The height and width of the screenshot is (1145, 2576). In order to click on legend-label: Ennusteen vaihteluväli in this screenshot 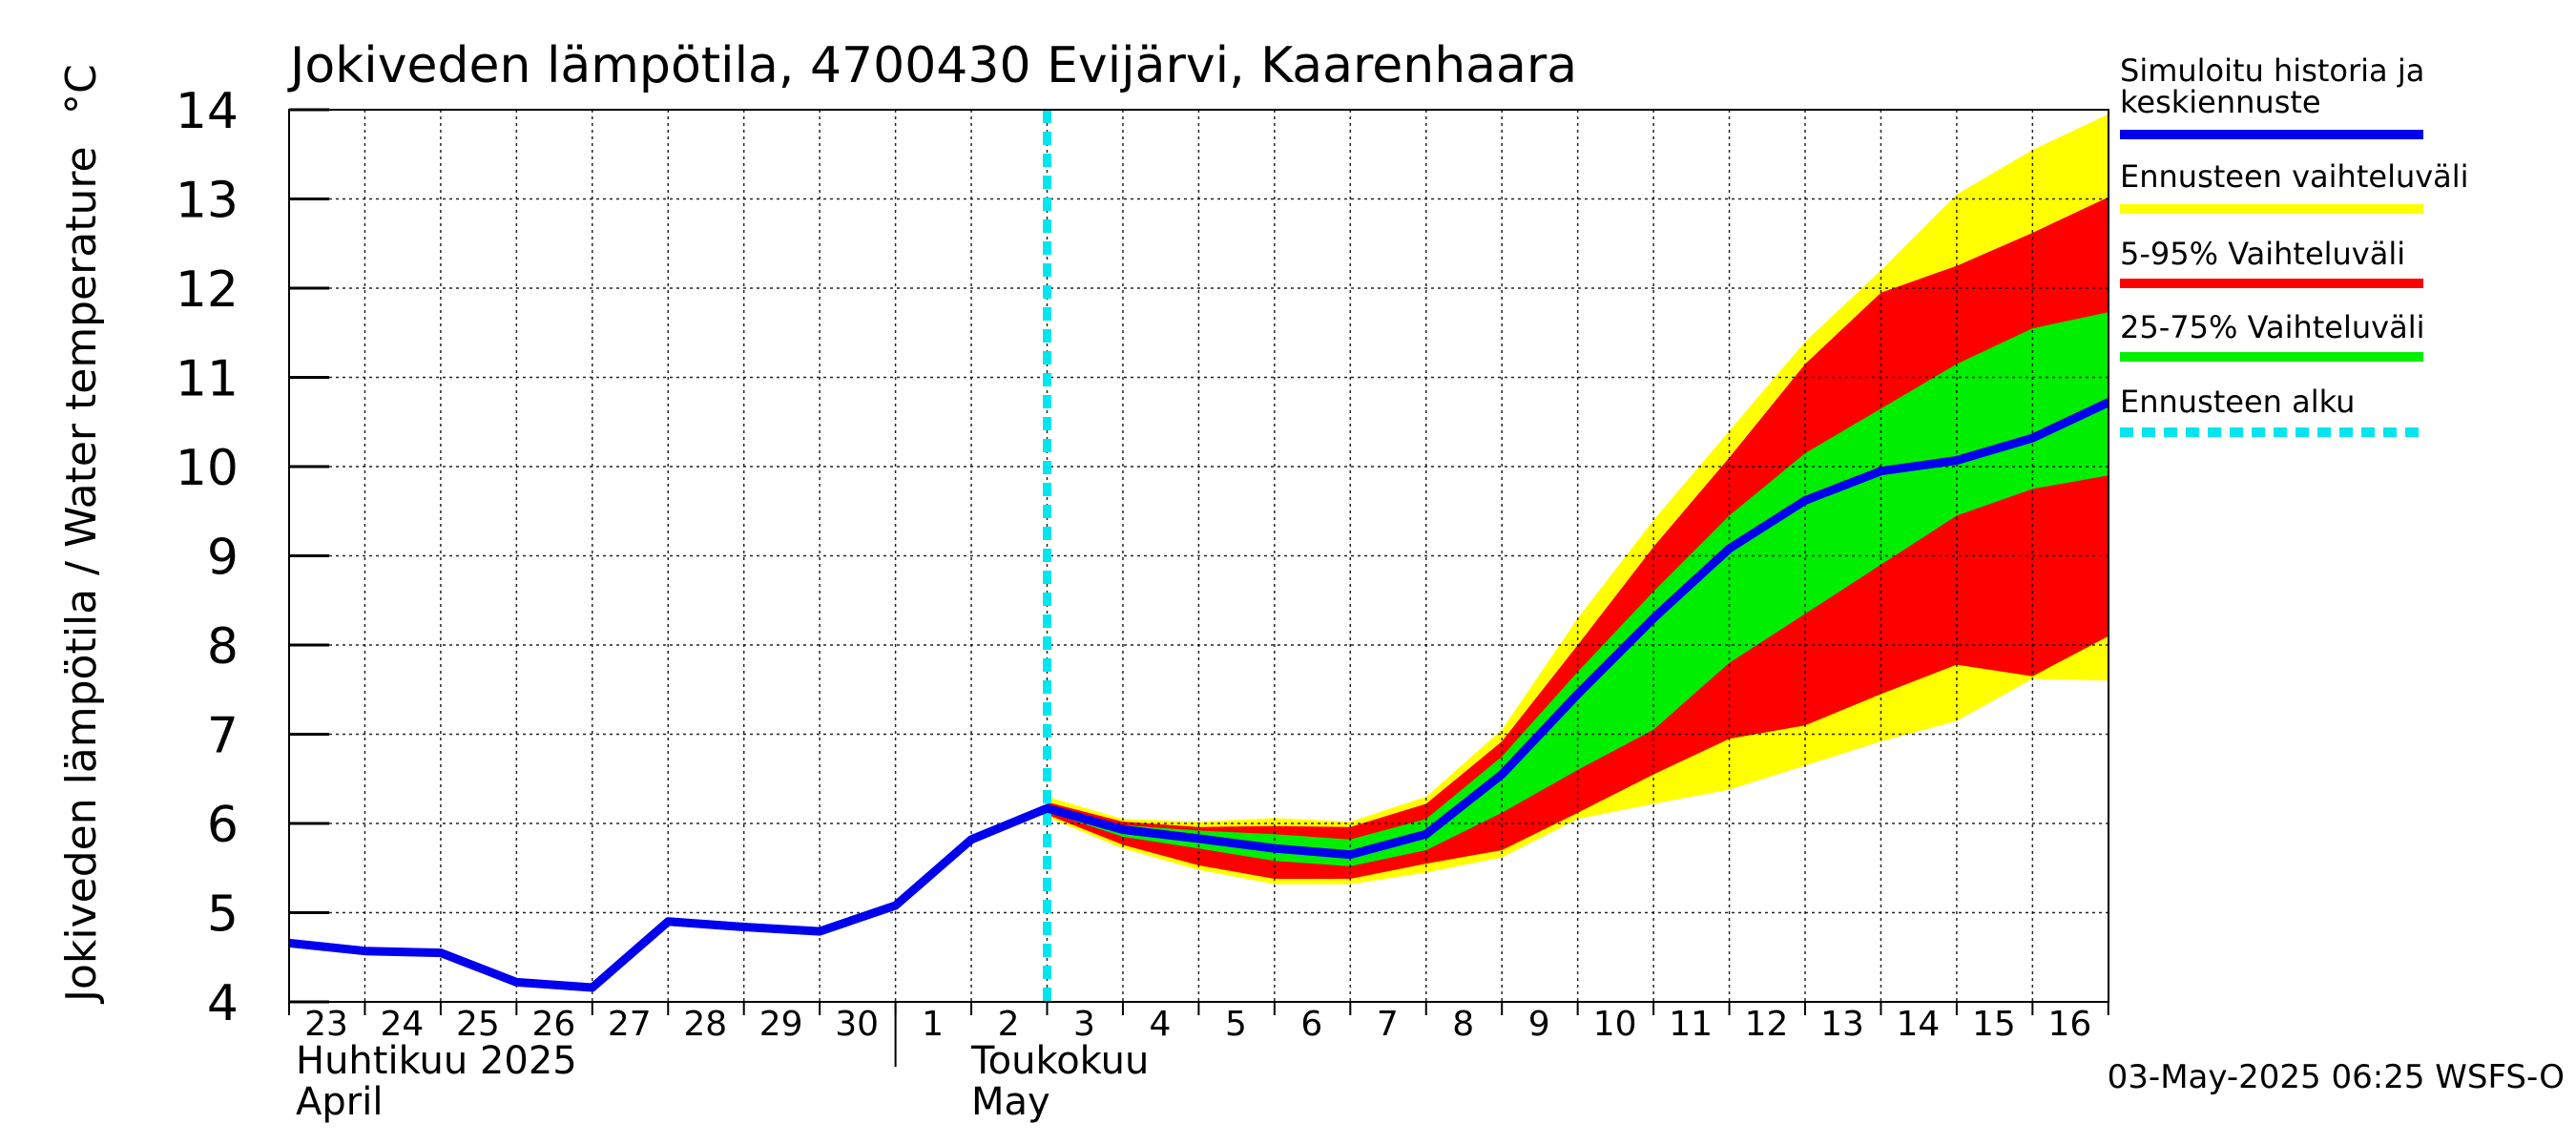, I will do `click(2294, 177)`.